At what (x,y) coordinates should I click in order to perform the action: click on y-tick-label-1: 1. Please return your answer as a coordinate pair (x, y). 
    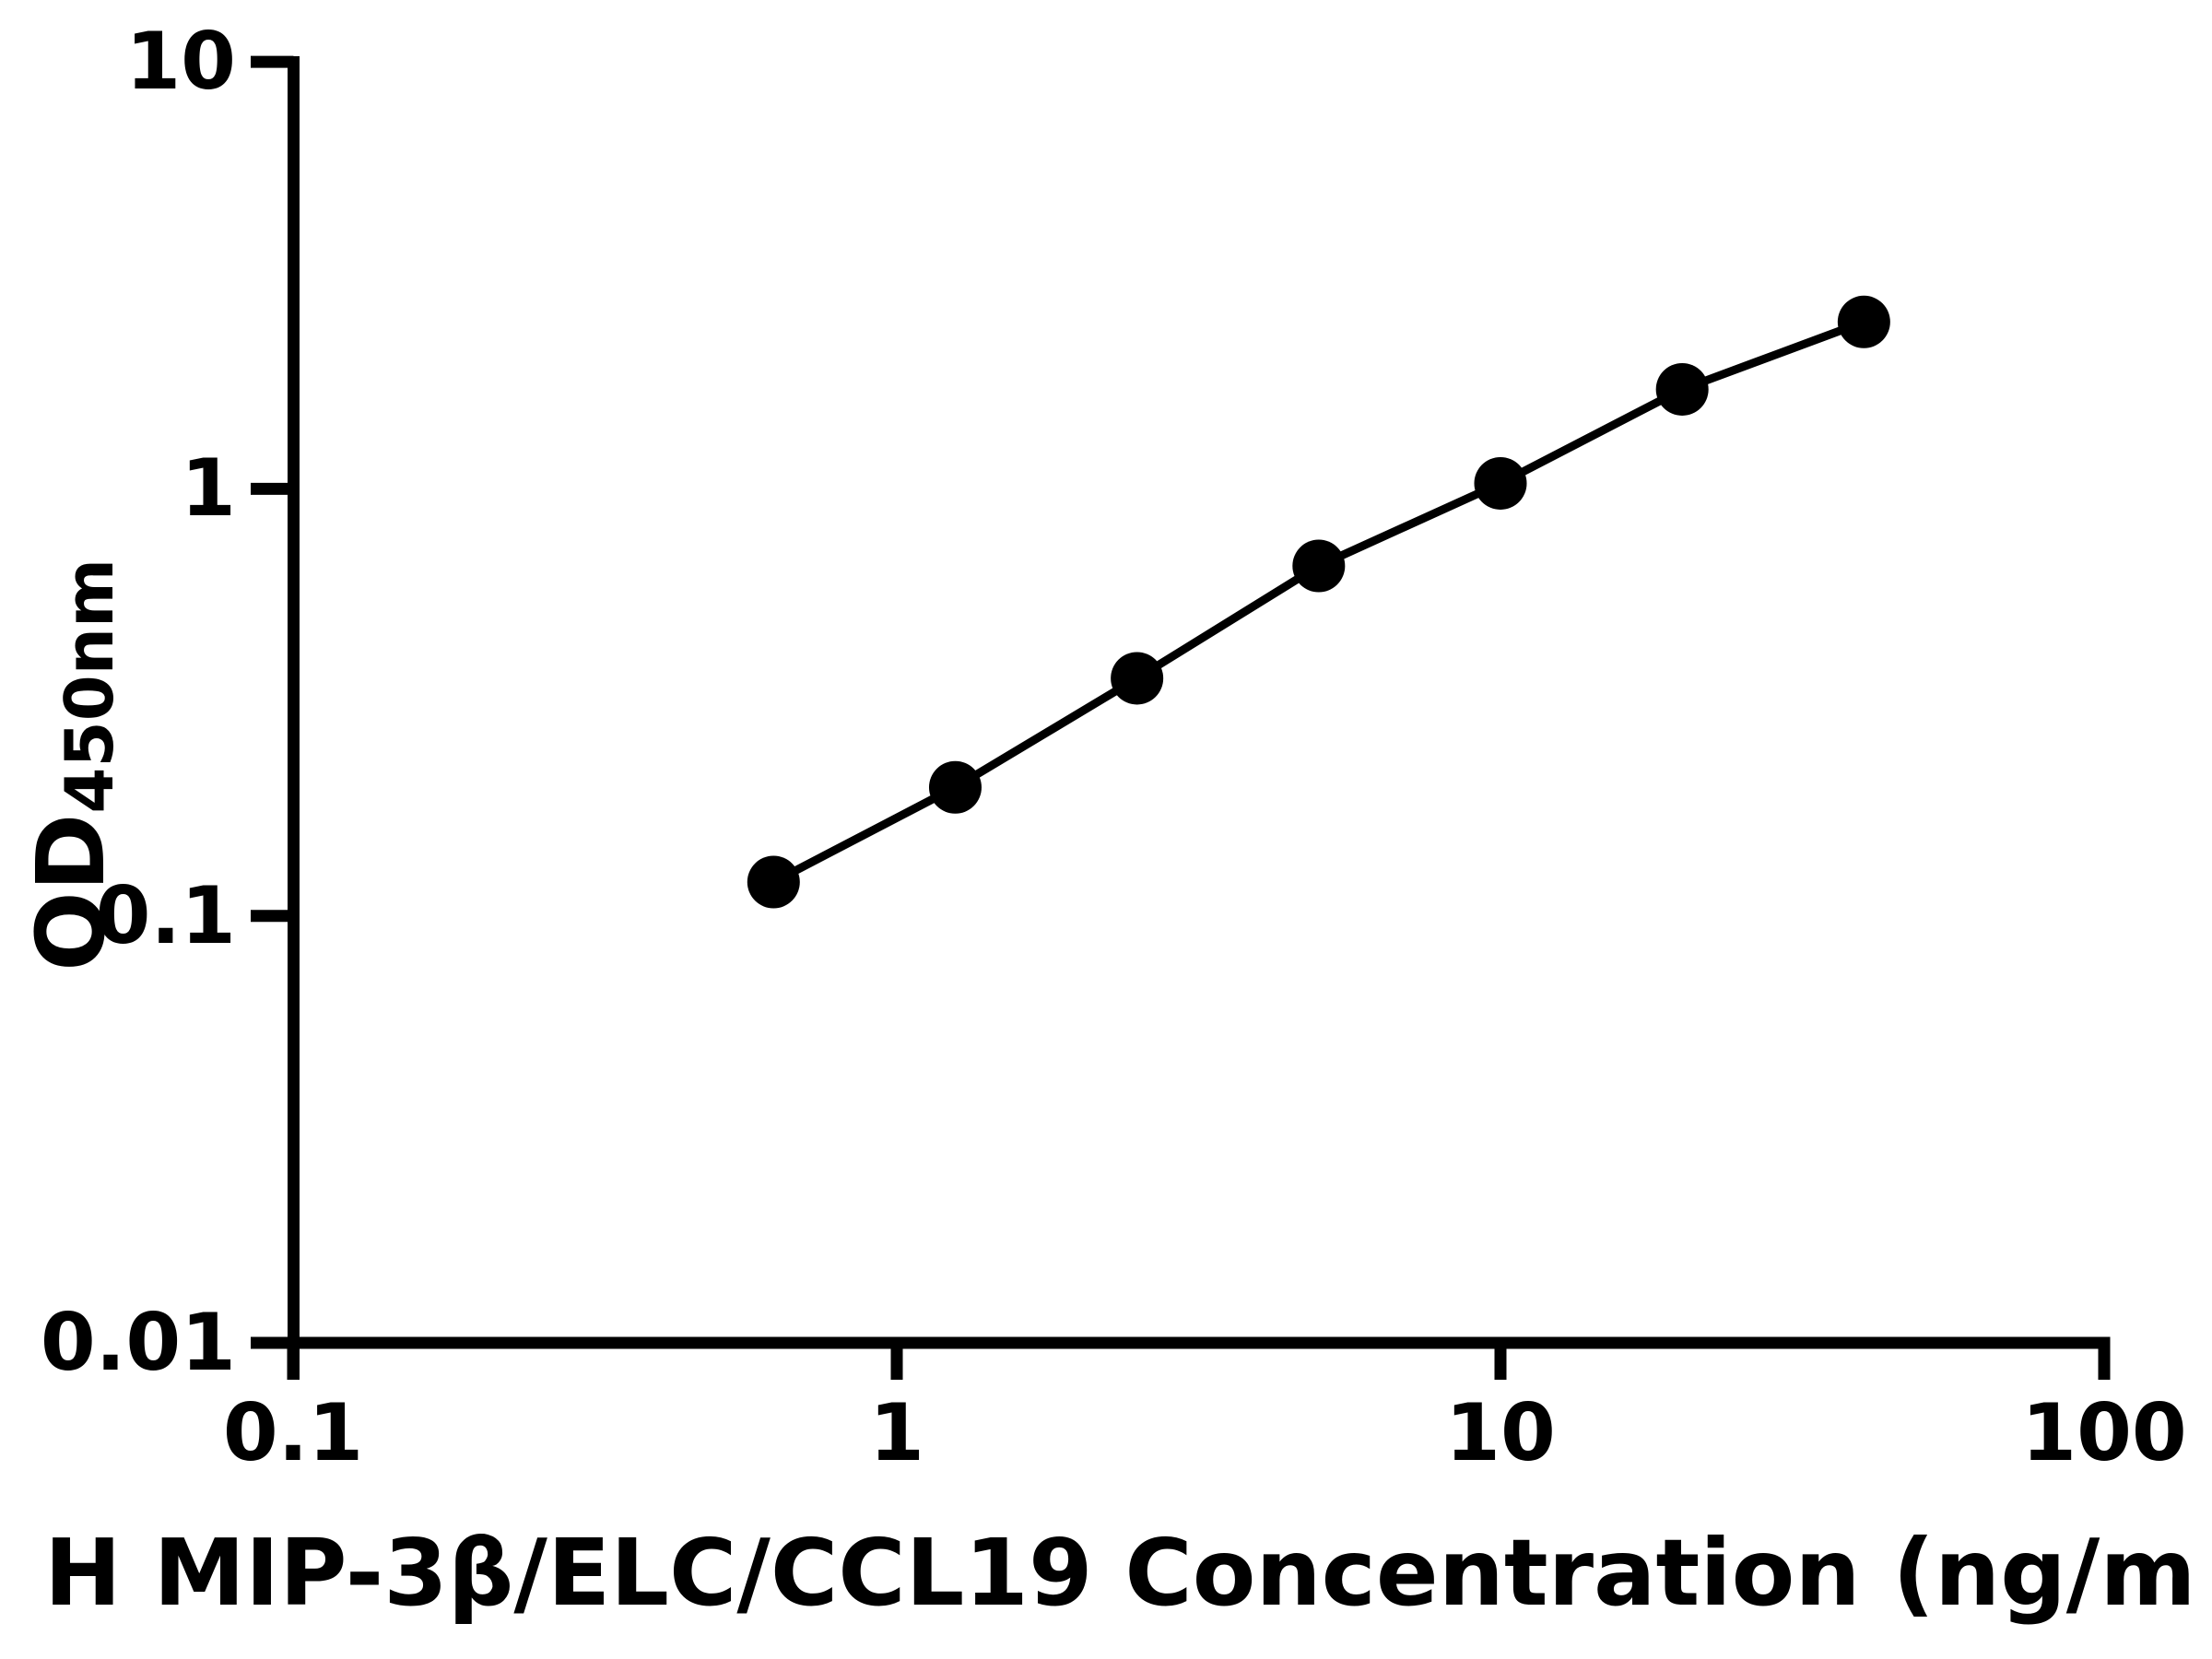
    Looking at the image, I should click on (208, 488).